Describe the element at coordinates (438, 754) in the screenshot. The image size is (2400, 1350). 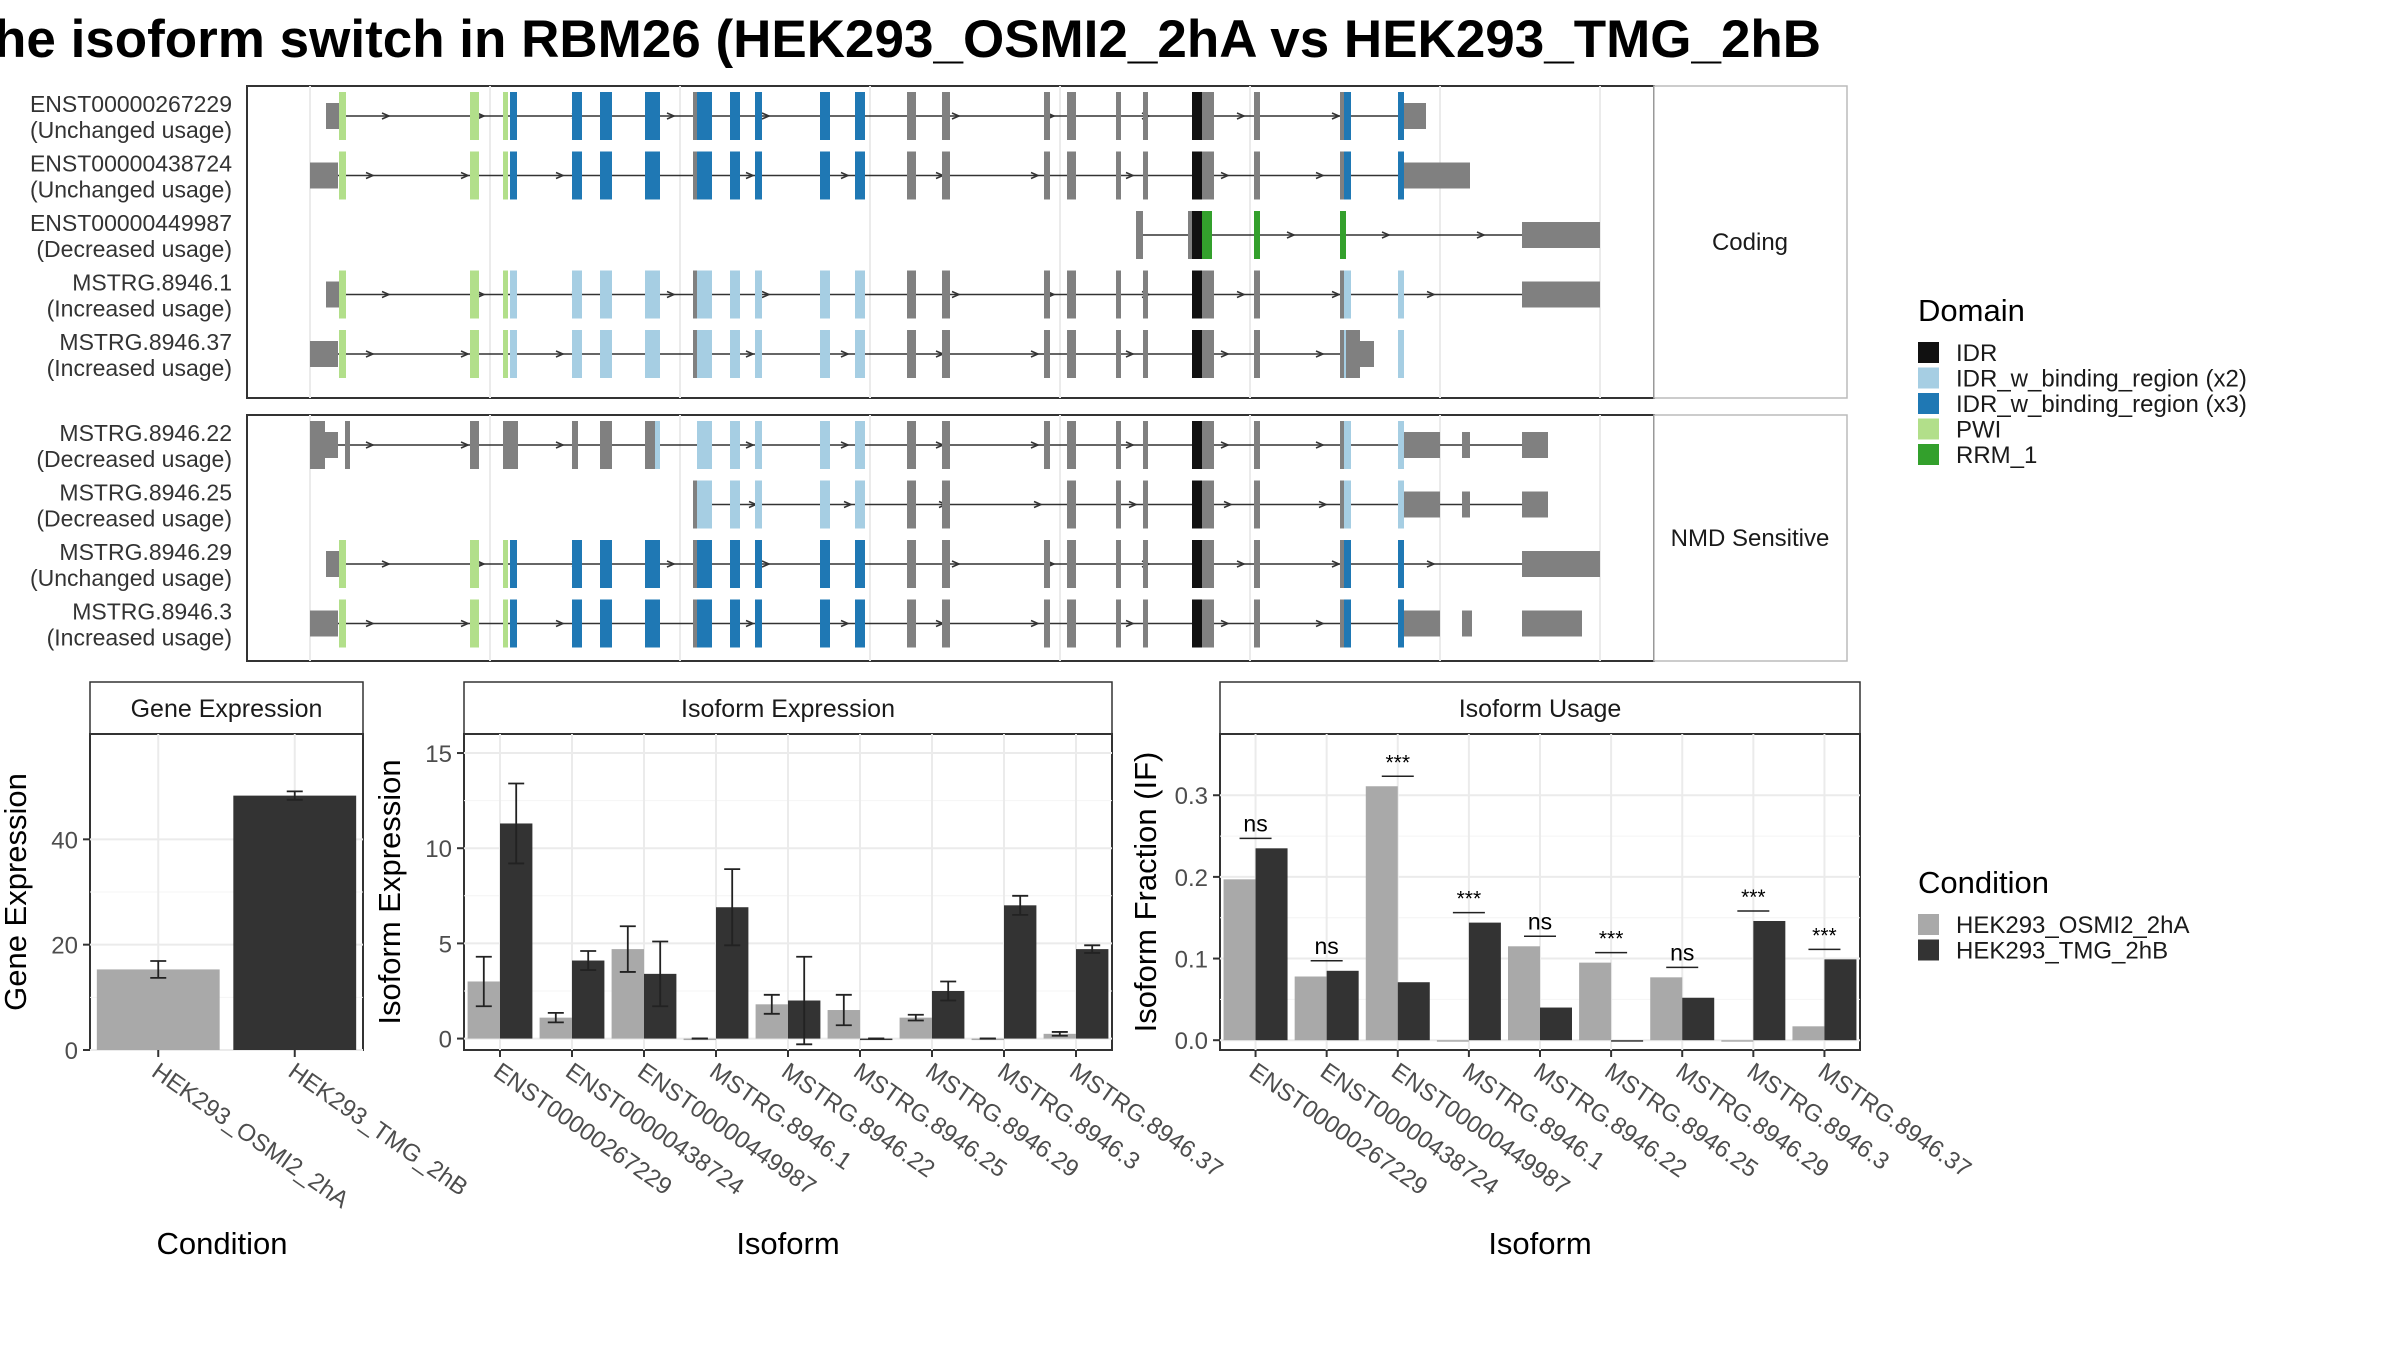
I see `y-tick-label: 15` at that location.